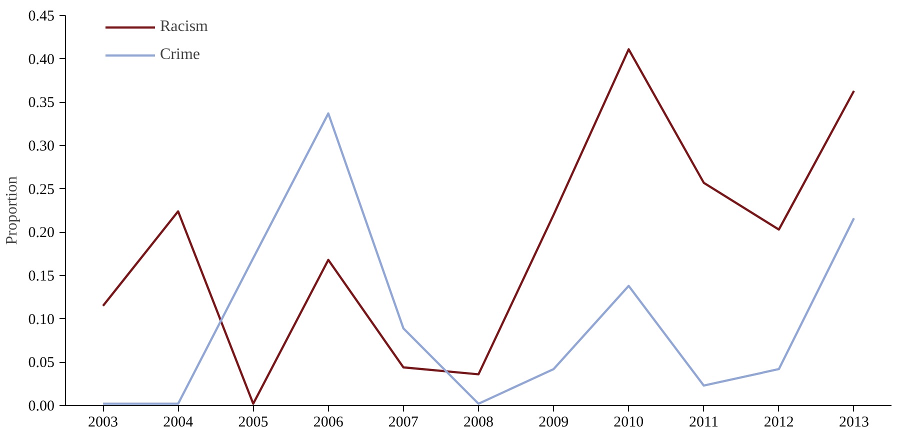 The image size is (901, 440). Describe the element at coordinates (178, 422) in the screenshot. I see `x-tick-label: 2004` at that location.